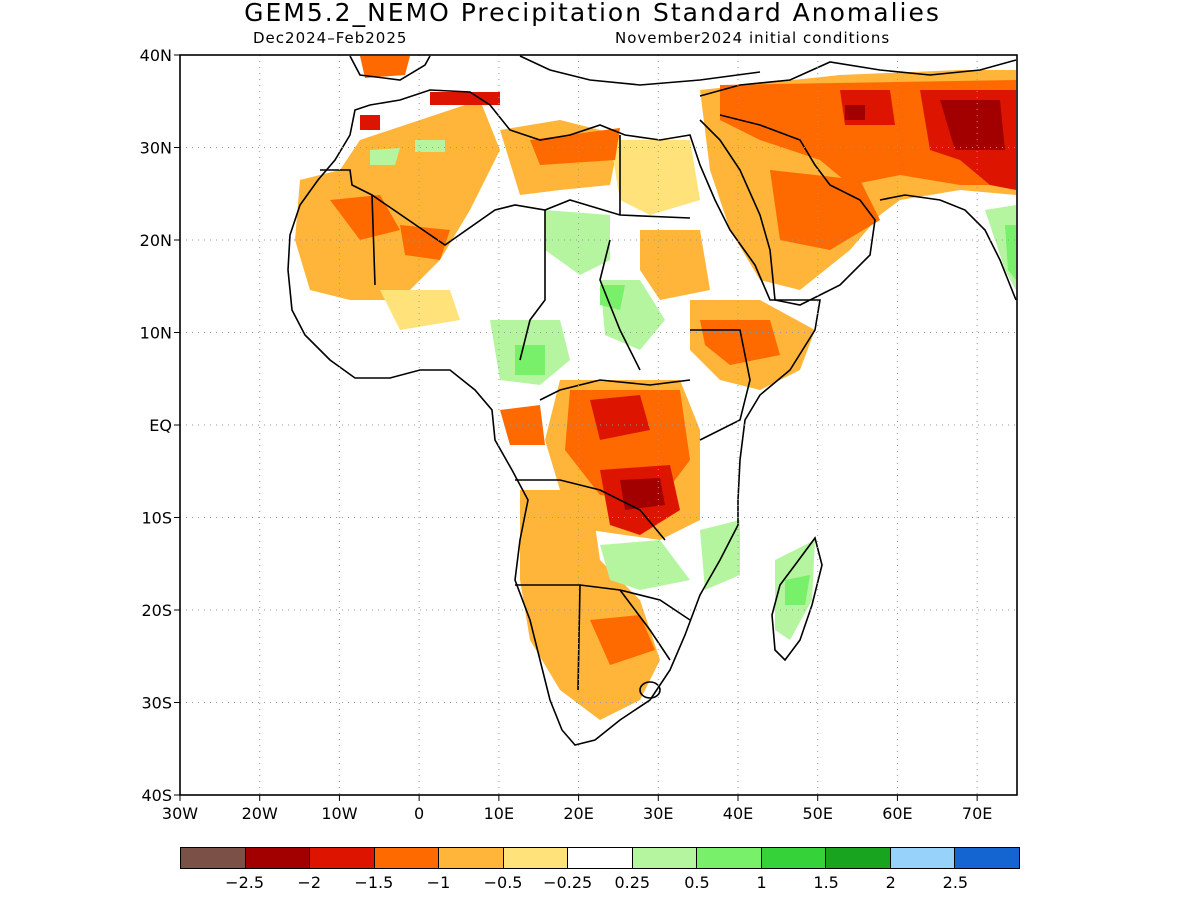 This screenshot has width=1200, height=900. I want to click on lon-label: 60E, so click(897, 813).